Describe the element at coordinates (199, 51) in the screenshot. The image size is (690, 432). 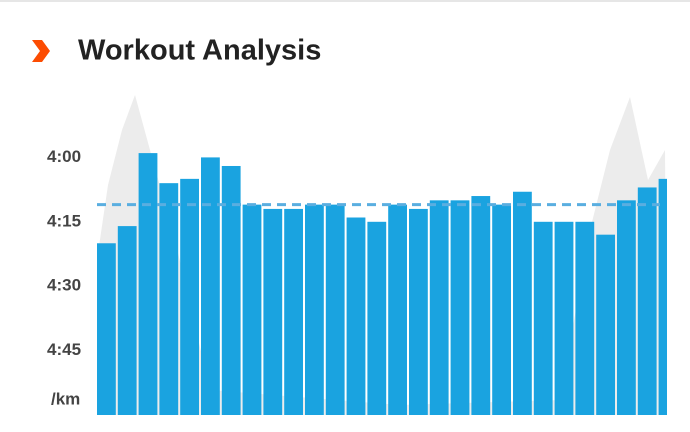
I see `panel-title: Workout Analysis` at that location.